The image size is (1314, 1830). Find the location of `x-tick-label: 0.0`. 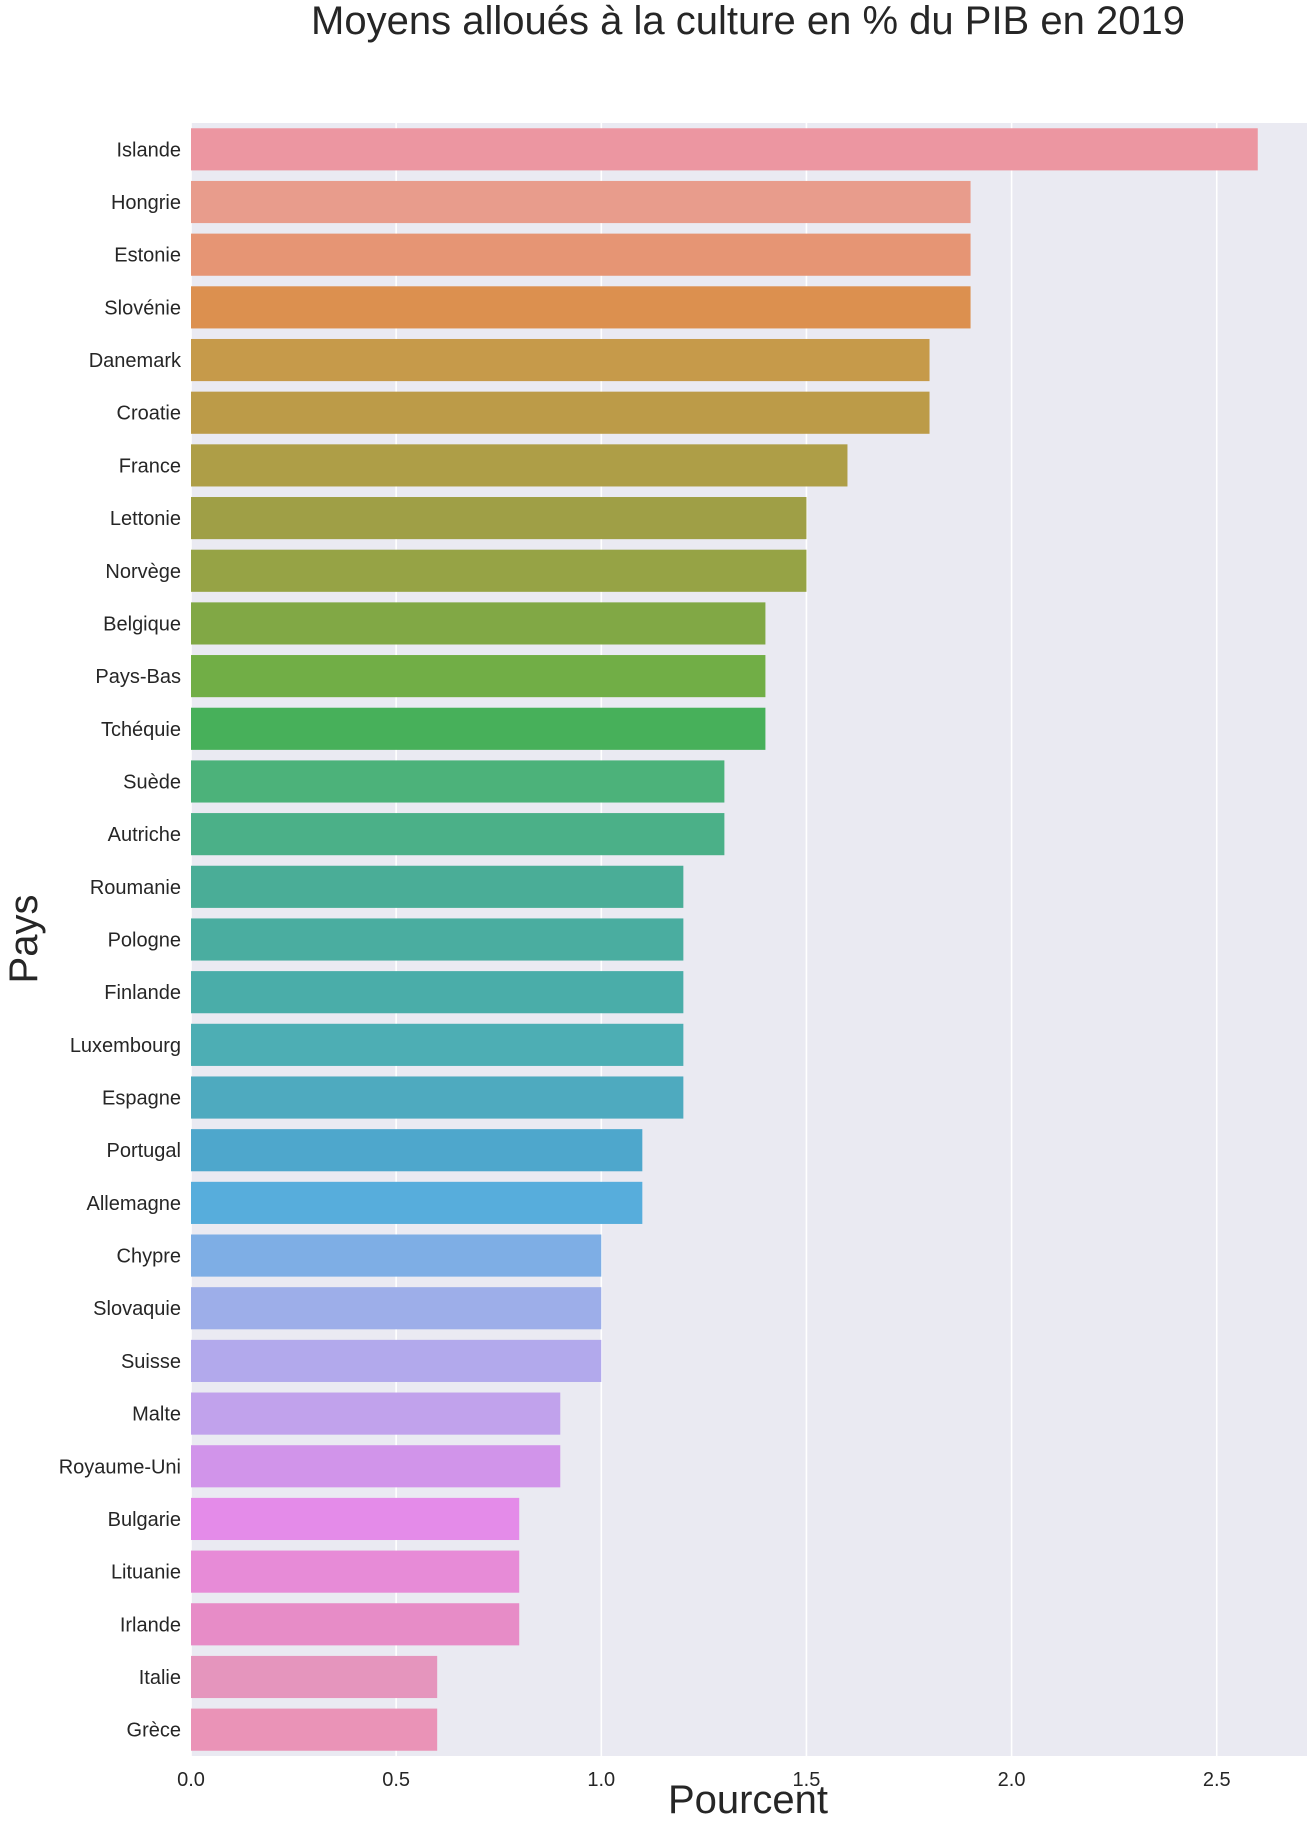

x-tick-label: 0.0 is located at coordinates (191, 1780).